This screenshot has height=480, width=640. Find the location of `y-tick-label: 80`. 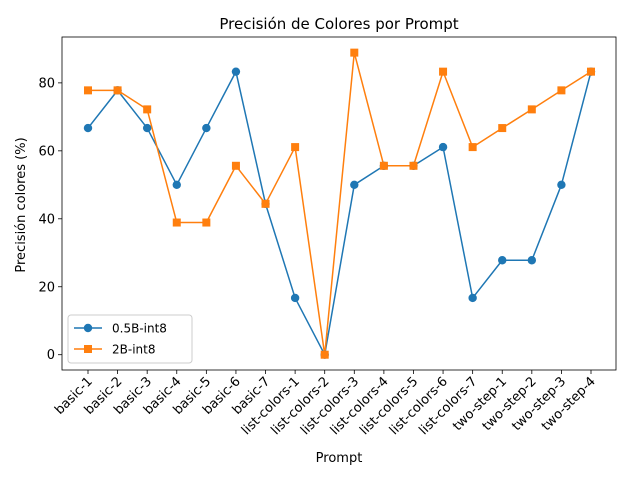

y-tick-label: 80 is located at coordinates (46, 83).